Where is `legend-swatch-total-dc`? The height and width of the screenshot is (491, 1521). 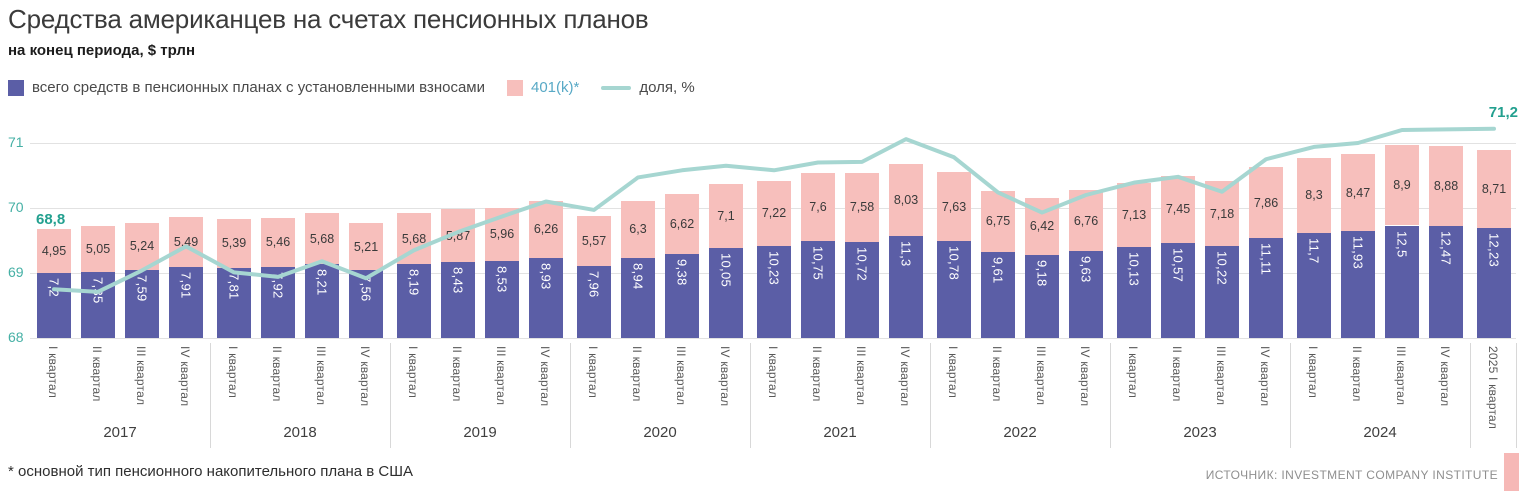 legend-swatch-total-dc is located at coordinates (16, 87).